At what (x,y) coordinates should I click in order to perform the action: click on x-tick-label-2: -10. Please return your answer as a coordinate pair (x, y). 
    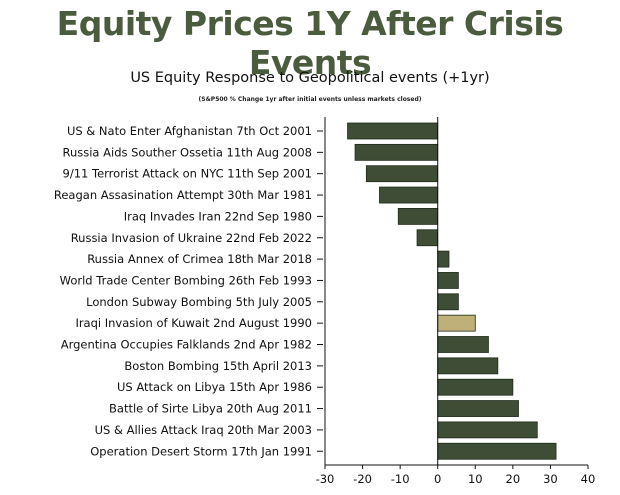
    Looking at the image, I should click on (400, 479).